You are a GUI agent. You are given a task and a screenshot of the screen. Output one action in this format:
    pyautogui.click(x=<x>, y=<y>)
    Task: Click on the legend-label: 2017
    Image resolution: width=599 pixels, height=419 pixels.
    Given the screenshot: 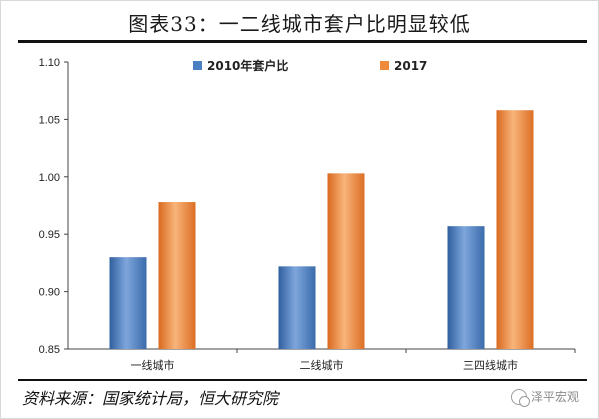 What is the action you would take?
    pyautogui.click(x=410, y=66)
    